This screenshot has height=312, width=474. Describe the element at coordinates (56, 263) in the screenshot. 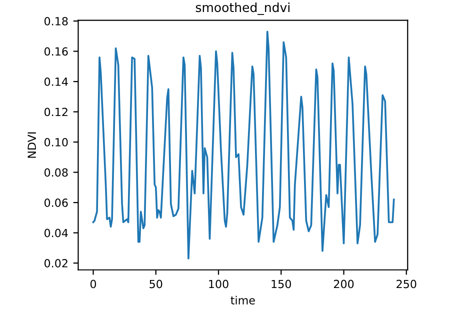

I see `y-tick-label: 0.02` at that location.